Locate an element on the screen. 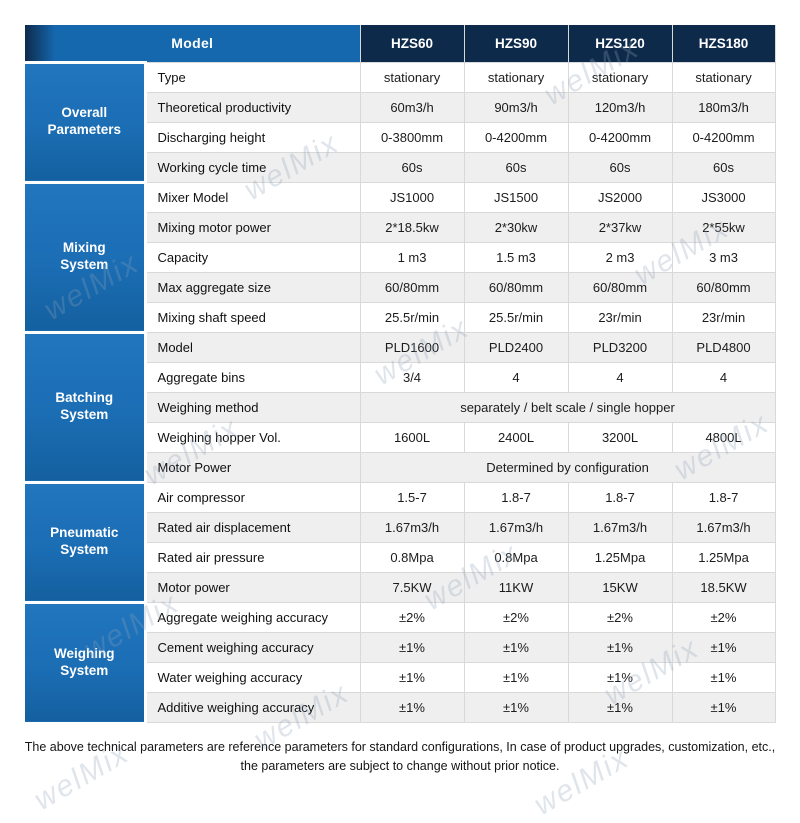 This screenshot has width=800, height=823. value-cell: 1.25Mpa is located at coordinates (723, 557).